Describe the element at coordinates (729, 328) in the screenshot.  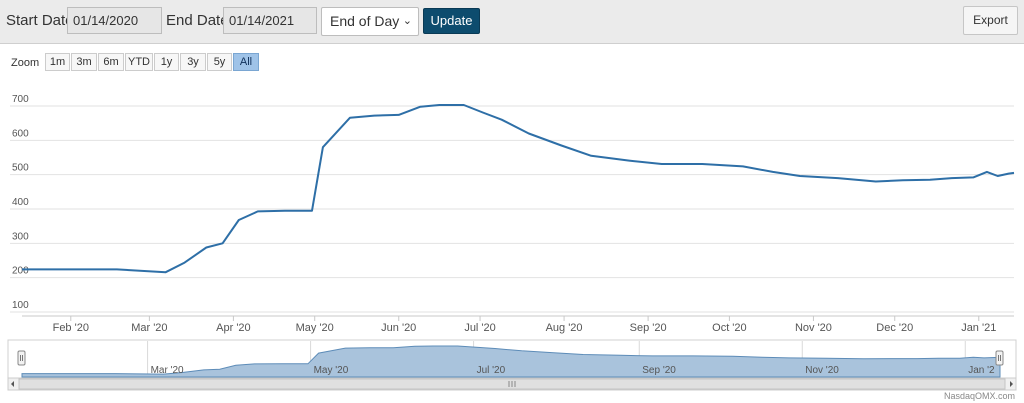
I see `x-tick-label: Oct '20` at that location.